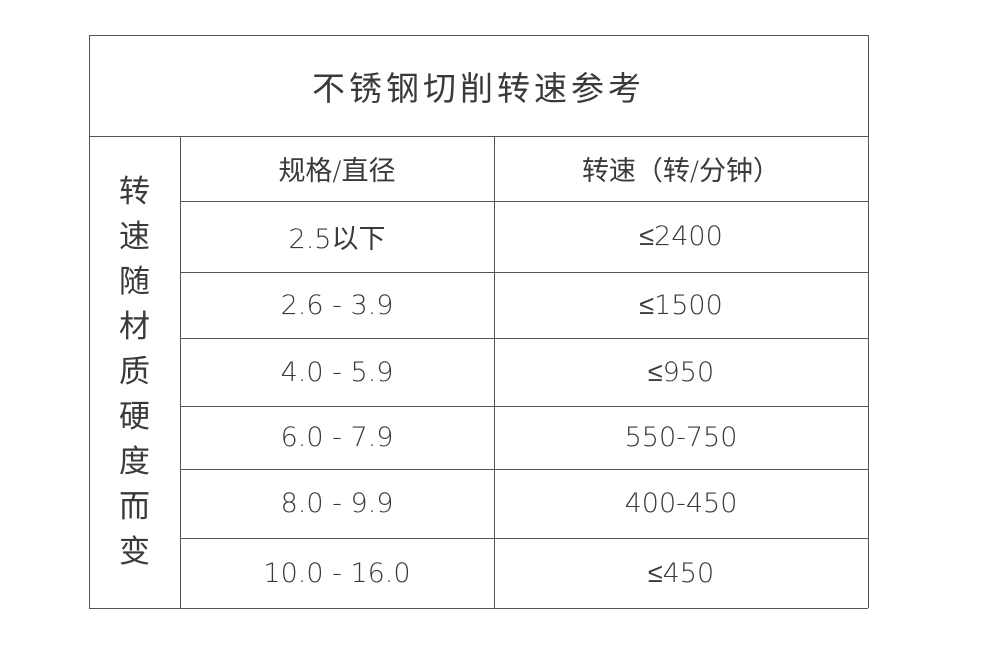  Describe the element at coordinates (337, 305) in the screenshot. I see `cell-diameter: 2.6 - 3.9` at that location.